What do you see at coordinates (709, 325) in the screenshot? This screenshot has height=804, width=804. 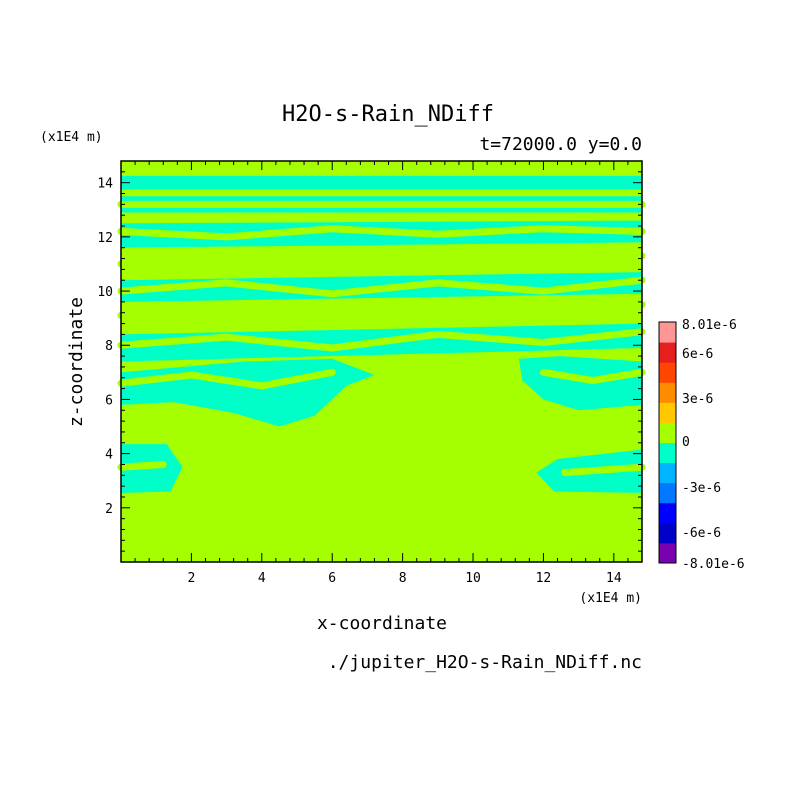 I see `colorbar-tick-label: 8.01e-6` at bounding box center [709, 325].